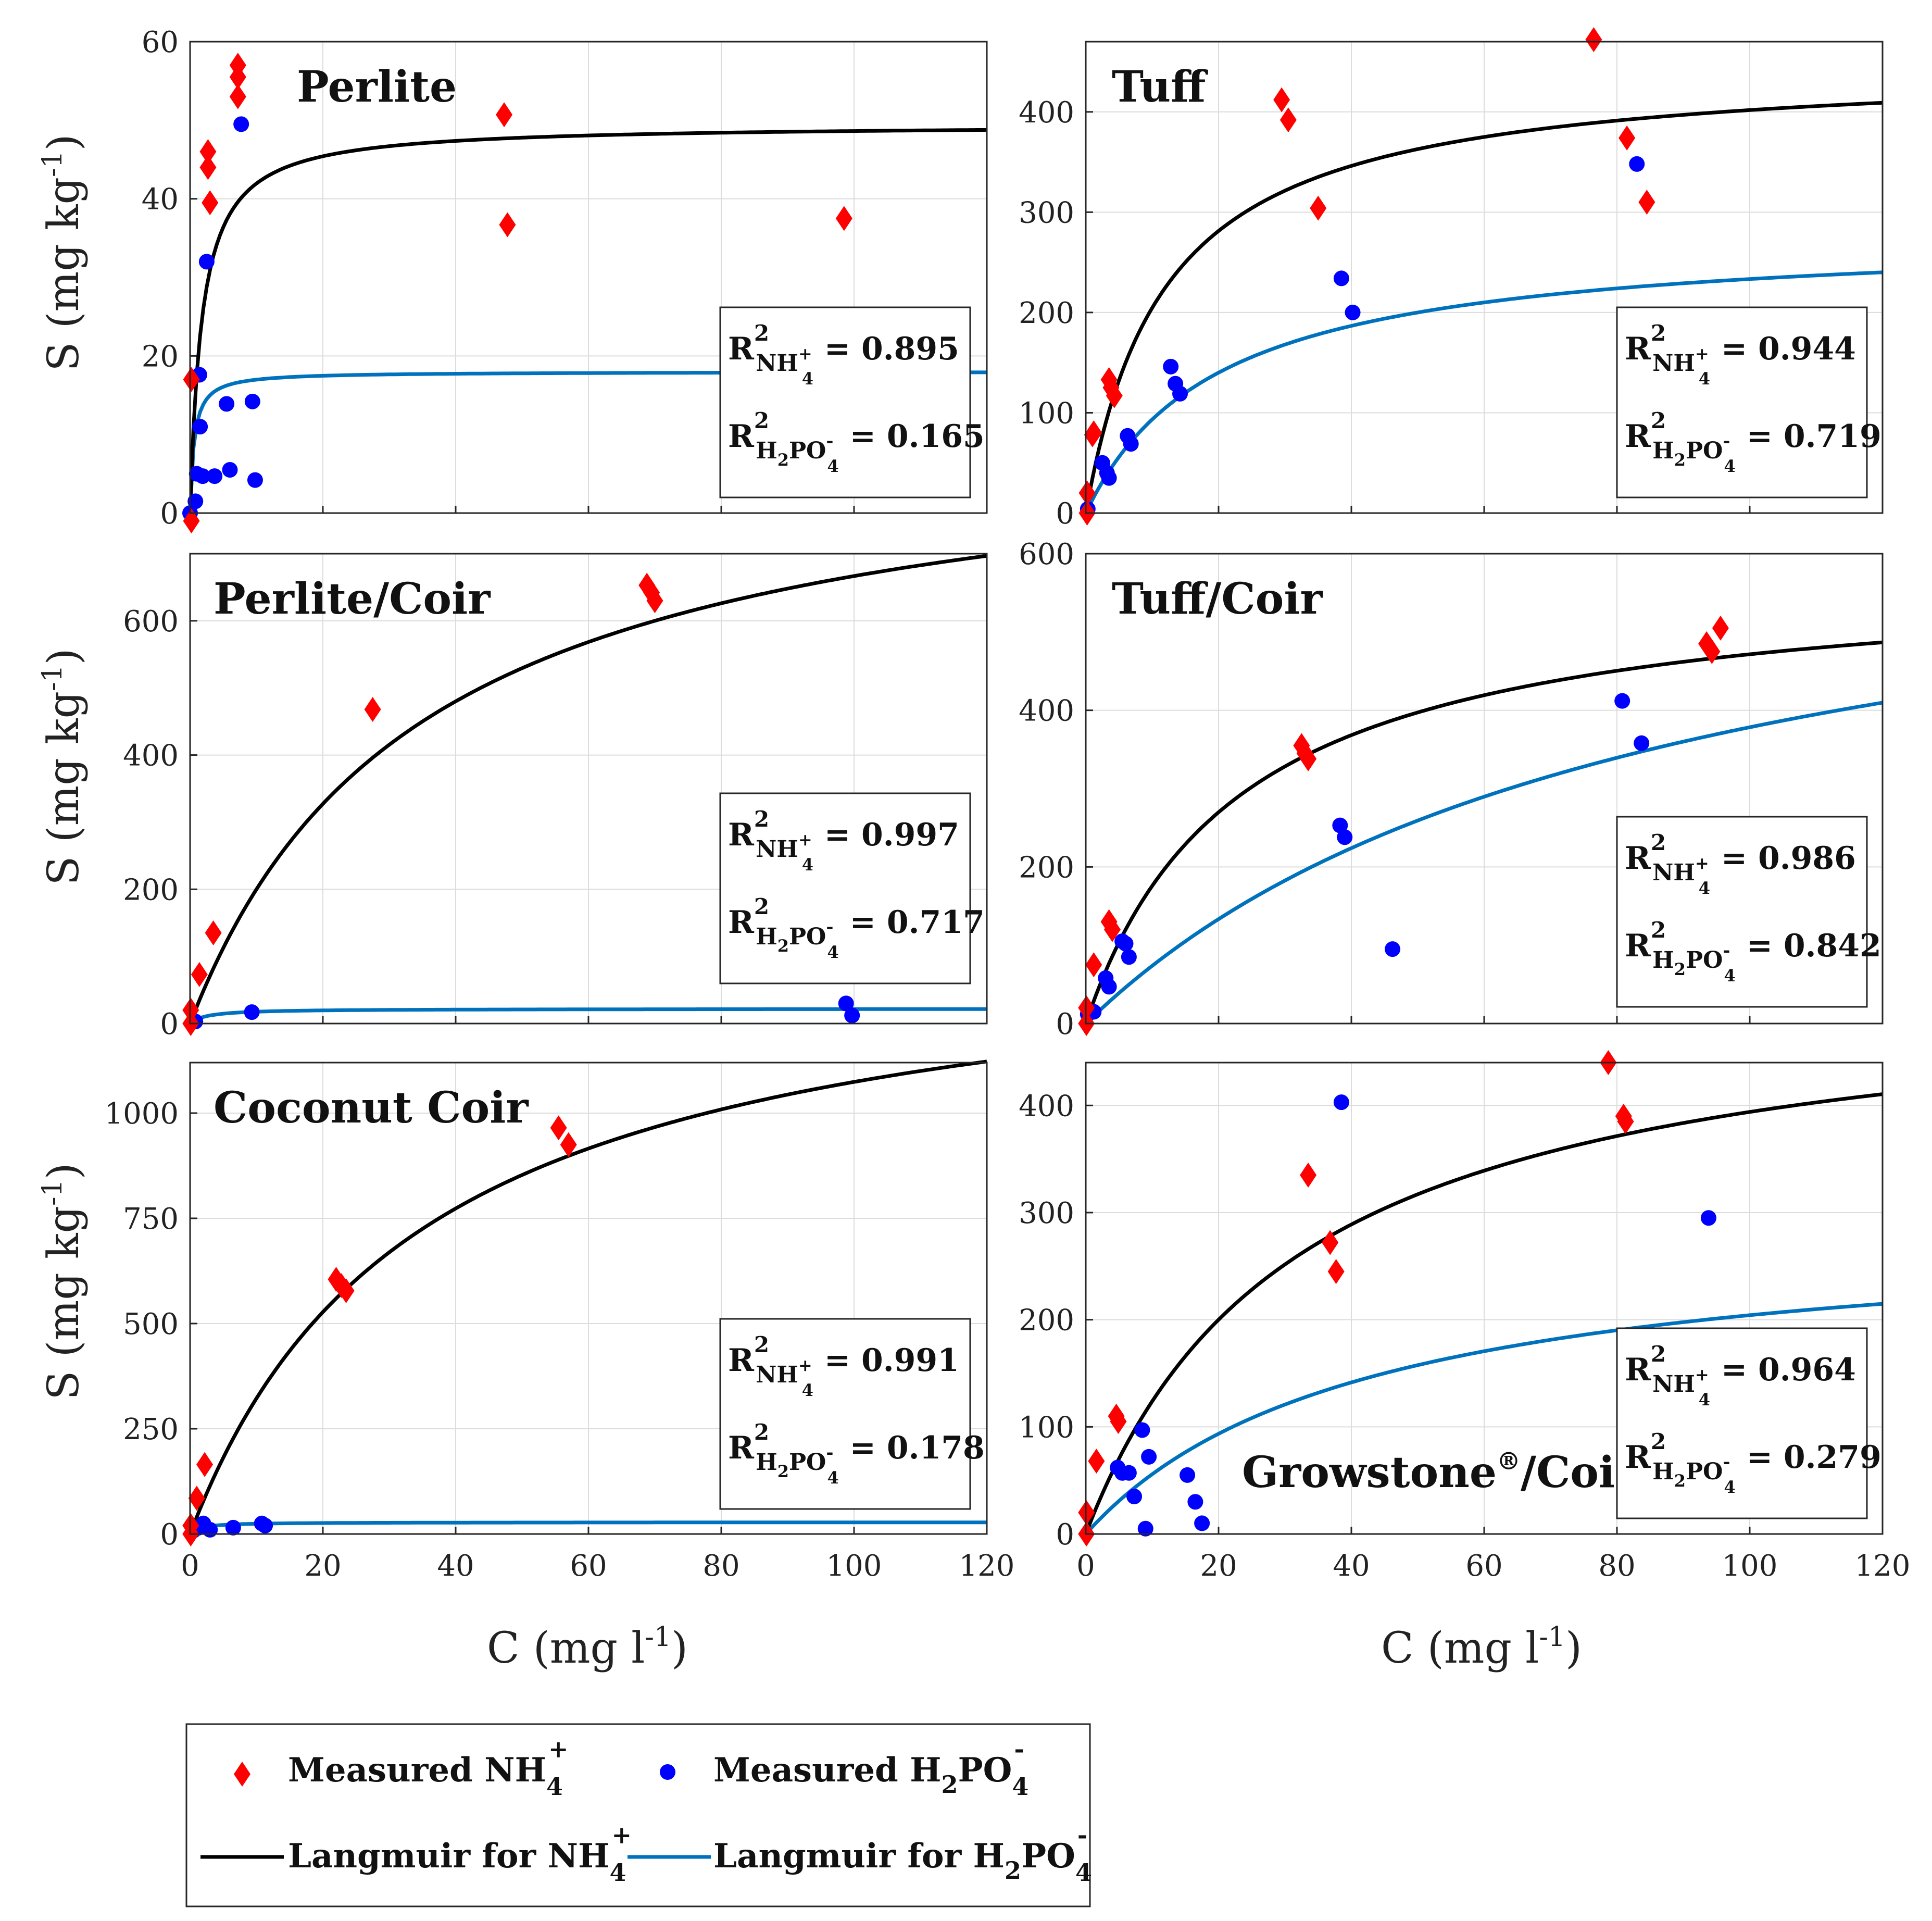 The width and height of the screenshot is (1932, 1921). Describe the element at coordinates (1351, 1566) in the screenshot. I see `x-tick-label: 40` at that location.